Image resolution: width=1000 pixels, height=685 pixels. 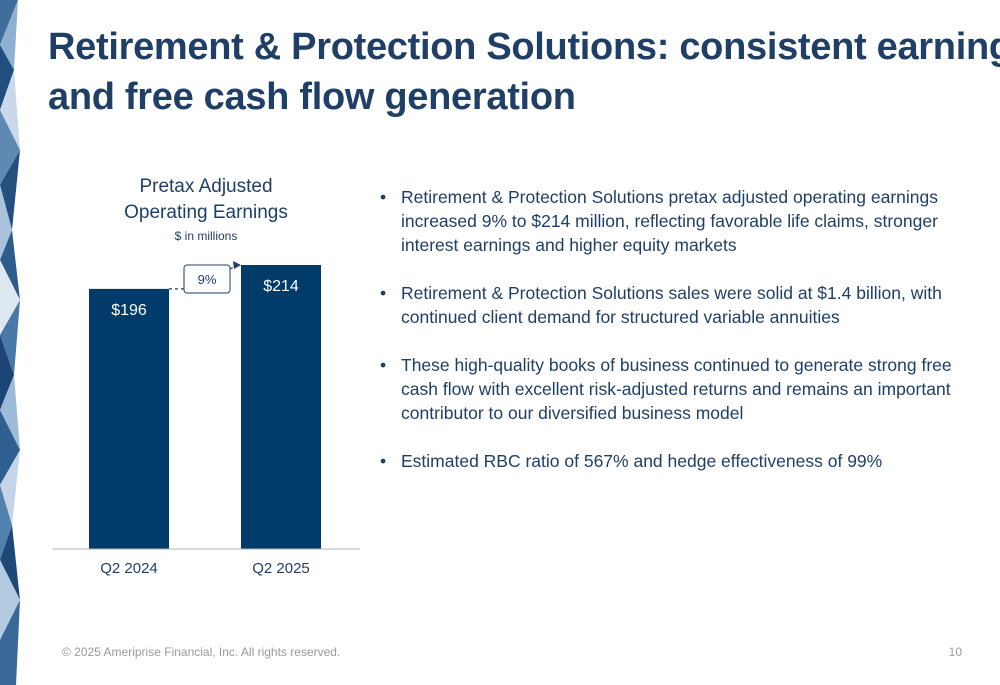 I want to click on decorative-left-border, so click(x=11, y=342).